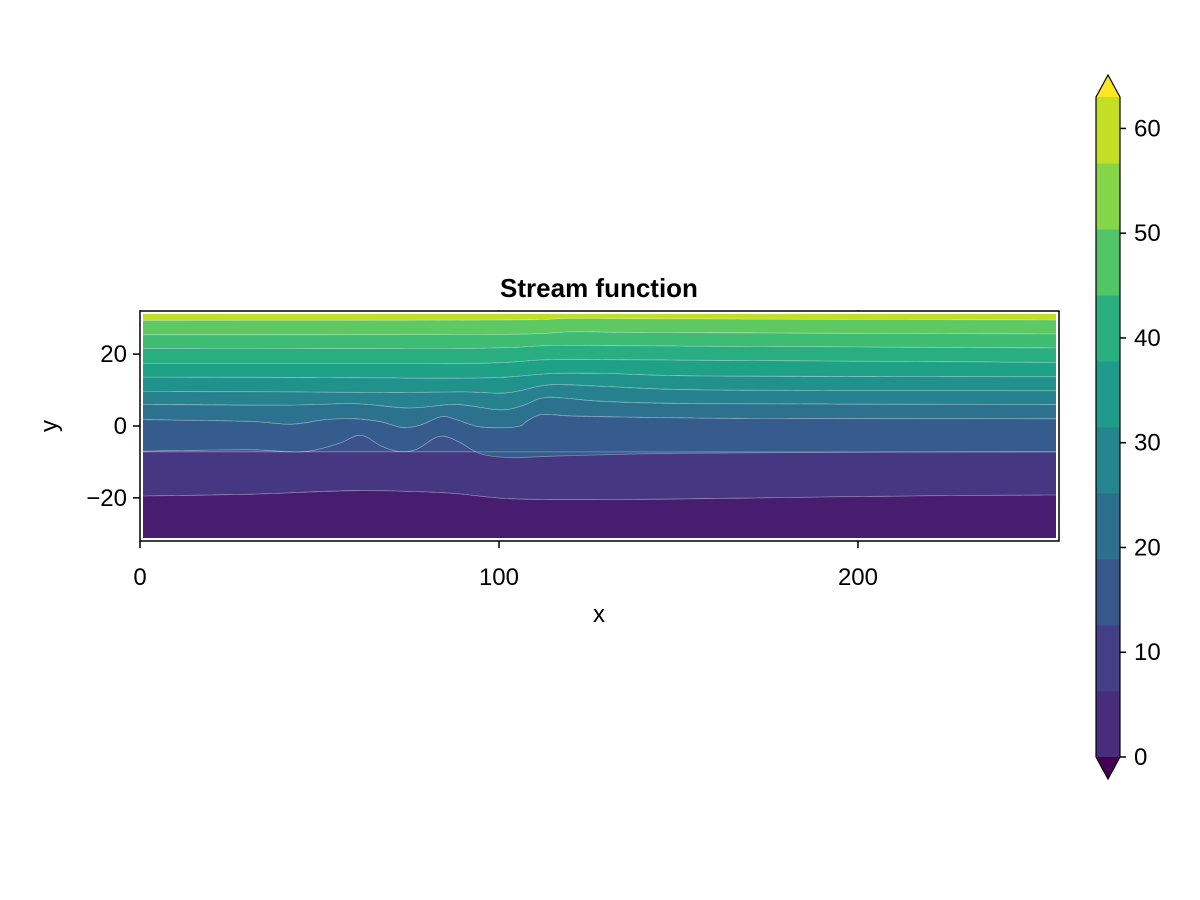 Image resolution: width=1200 pixels, height=900 pixels. I want to click on y-tick-label: −20, so click(106, 498).